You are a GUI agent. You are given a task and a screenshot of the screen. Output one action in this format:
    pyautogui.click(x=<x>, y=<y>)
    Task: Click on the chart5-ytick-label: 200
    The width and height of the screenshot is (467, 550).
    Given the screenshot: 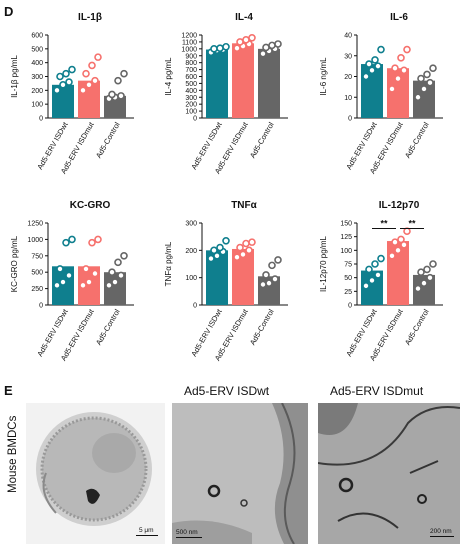 What is the action you would take?
    pyautogui.click(x=191, y=251)
    